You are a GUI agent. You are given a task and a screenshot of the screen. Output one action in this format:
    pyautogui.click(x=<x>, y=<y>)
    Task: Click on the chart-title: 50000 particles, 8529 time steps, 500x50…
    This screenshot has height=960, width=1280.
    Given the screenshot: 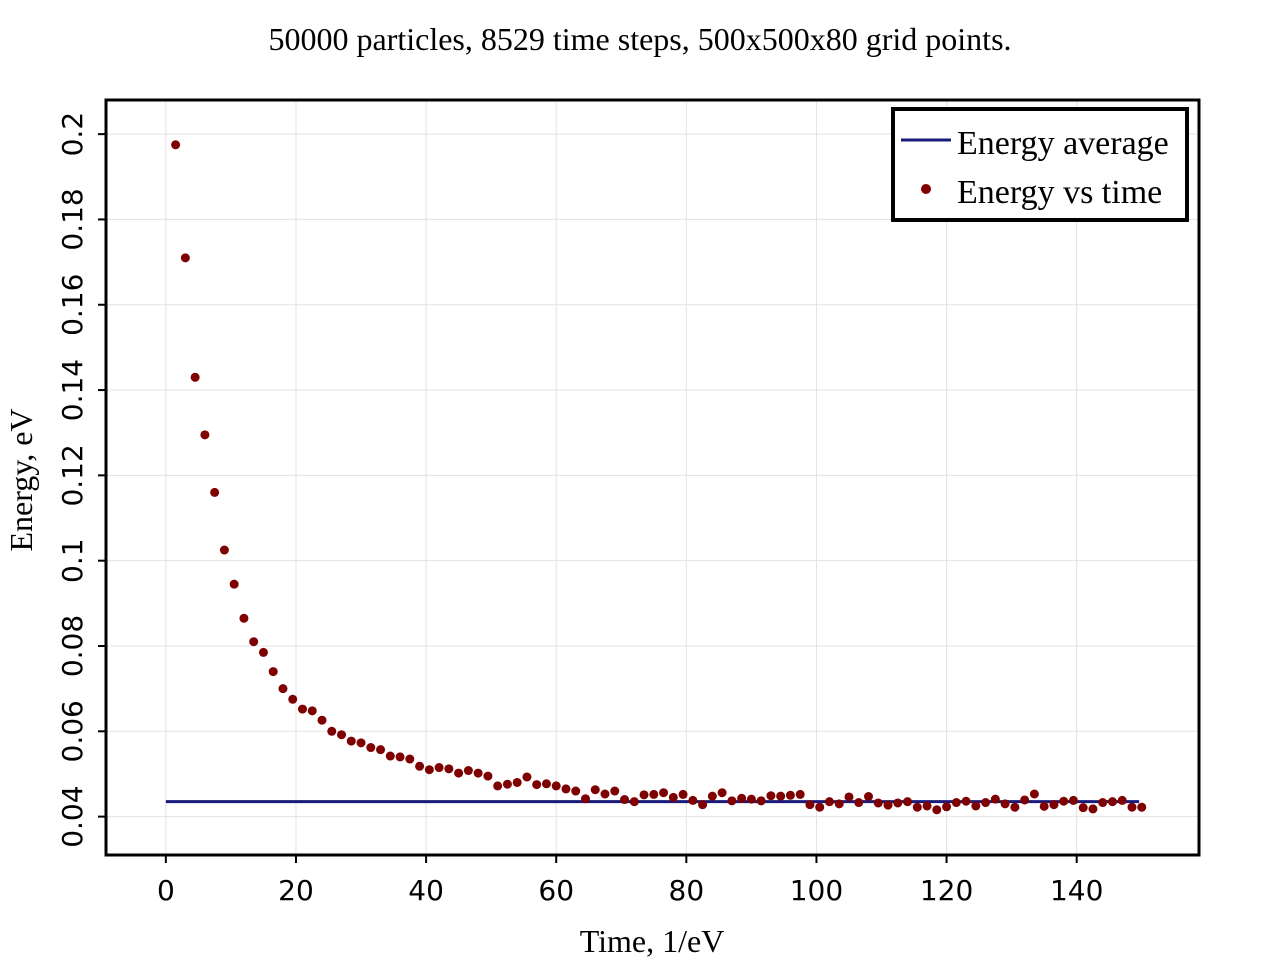 What is the action you would take?
    pyautogui.click(x=639, y=39)
    